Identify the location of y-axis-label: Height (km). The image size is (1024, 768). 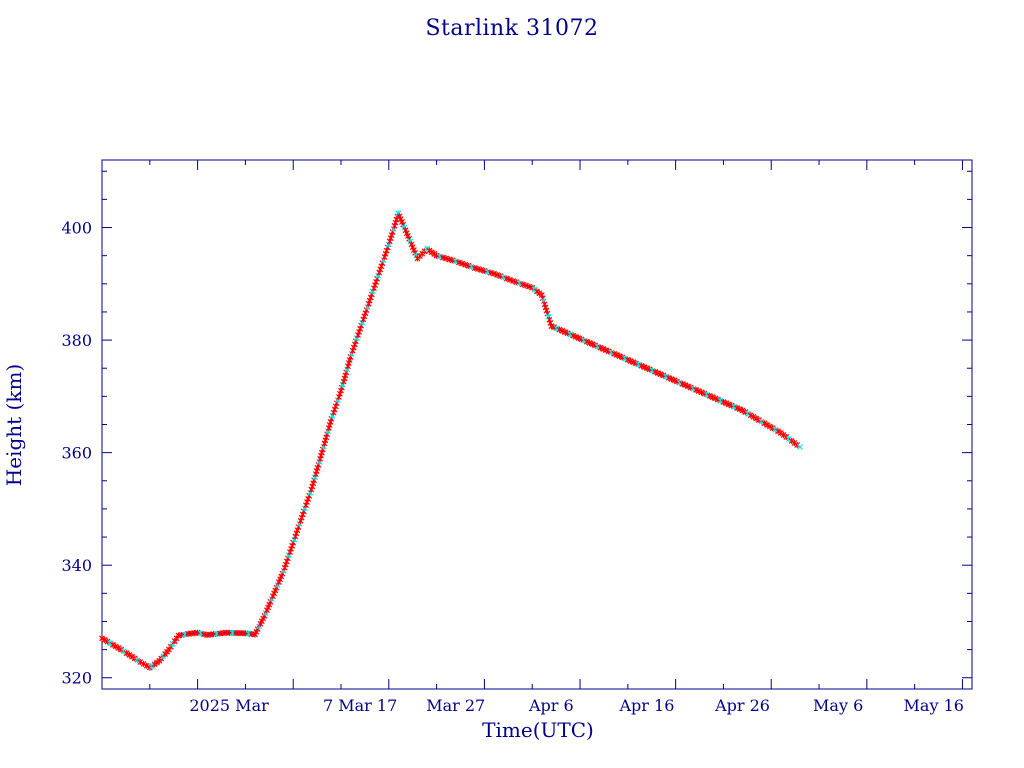
(14, 425).